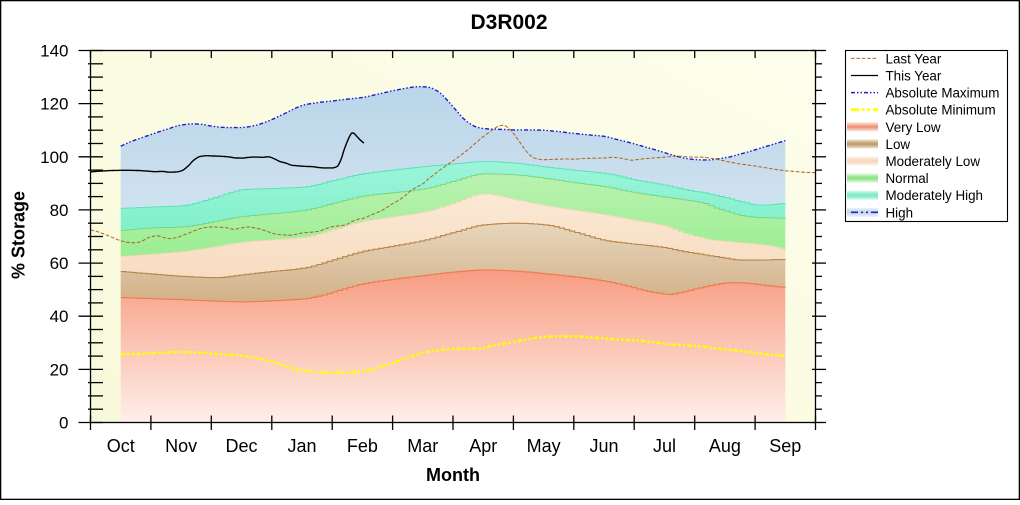  What do you see at coordinates (898, 144) in the screenshot?
I see `svg-text: Low` at bounding box center [898, 144].